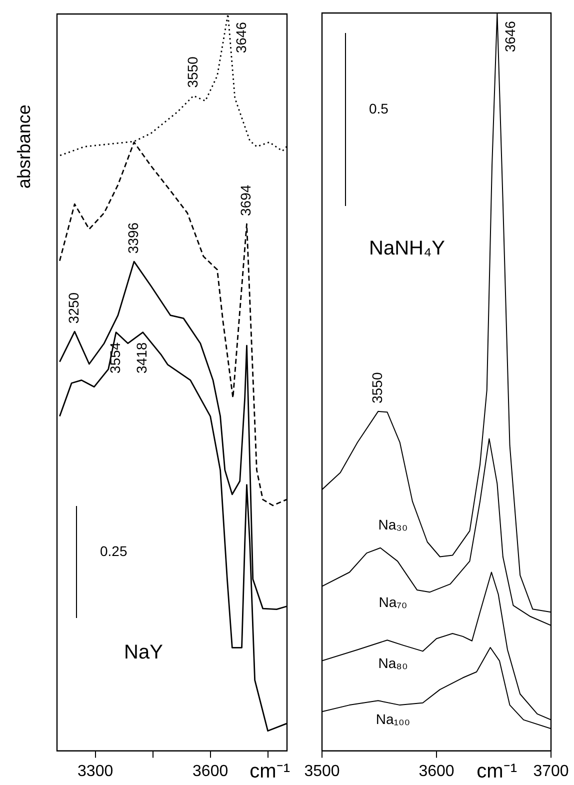 This screenshot has height=785, width=574. What do you see at coordinates (73, 308) in the screenshot?
I see `annotation: 3250` at bounding box center [73, 308].